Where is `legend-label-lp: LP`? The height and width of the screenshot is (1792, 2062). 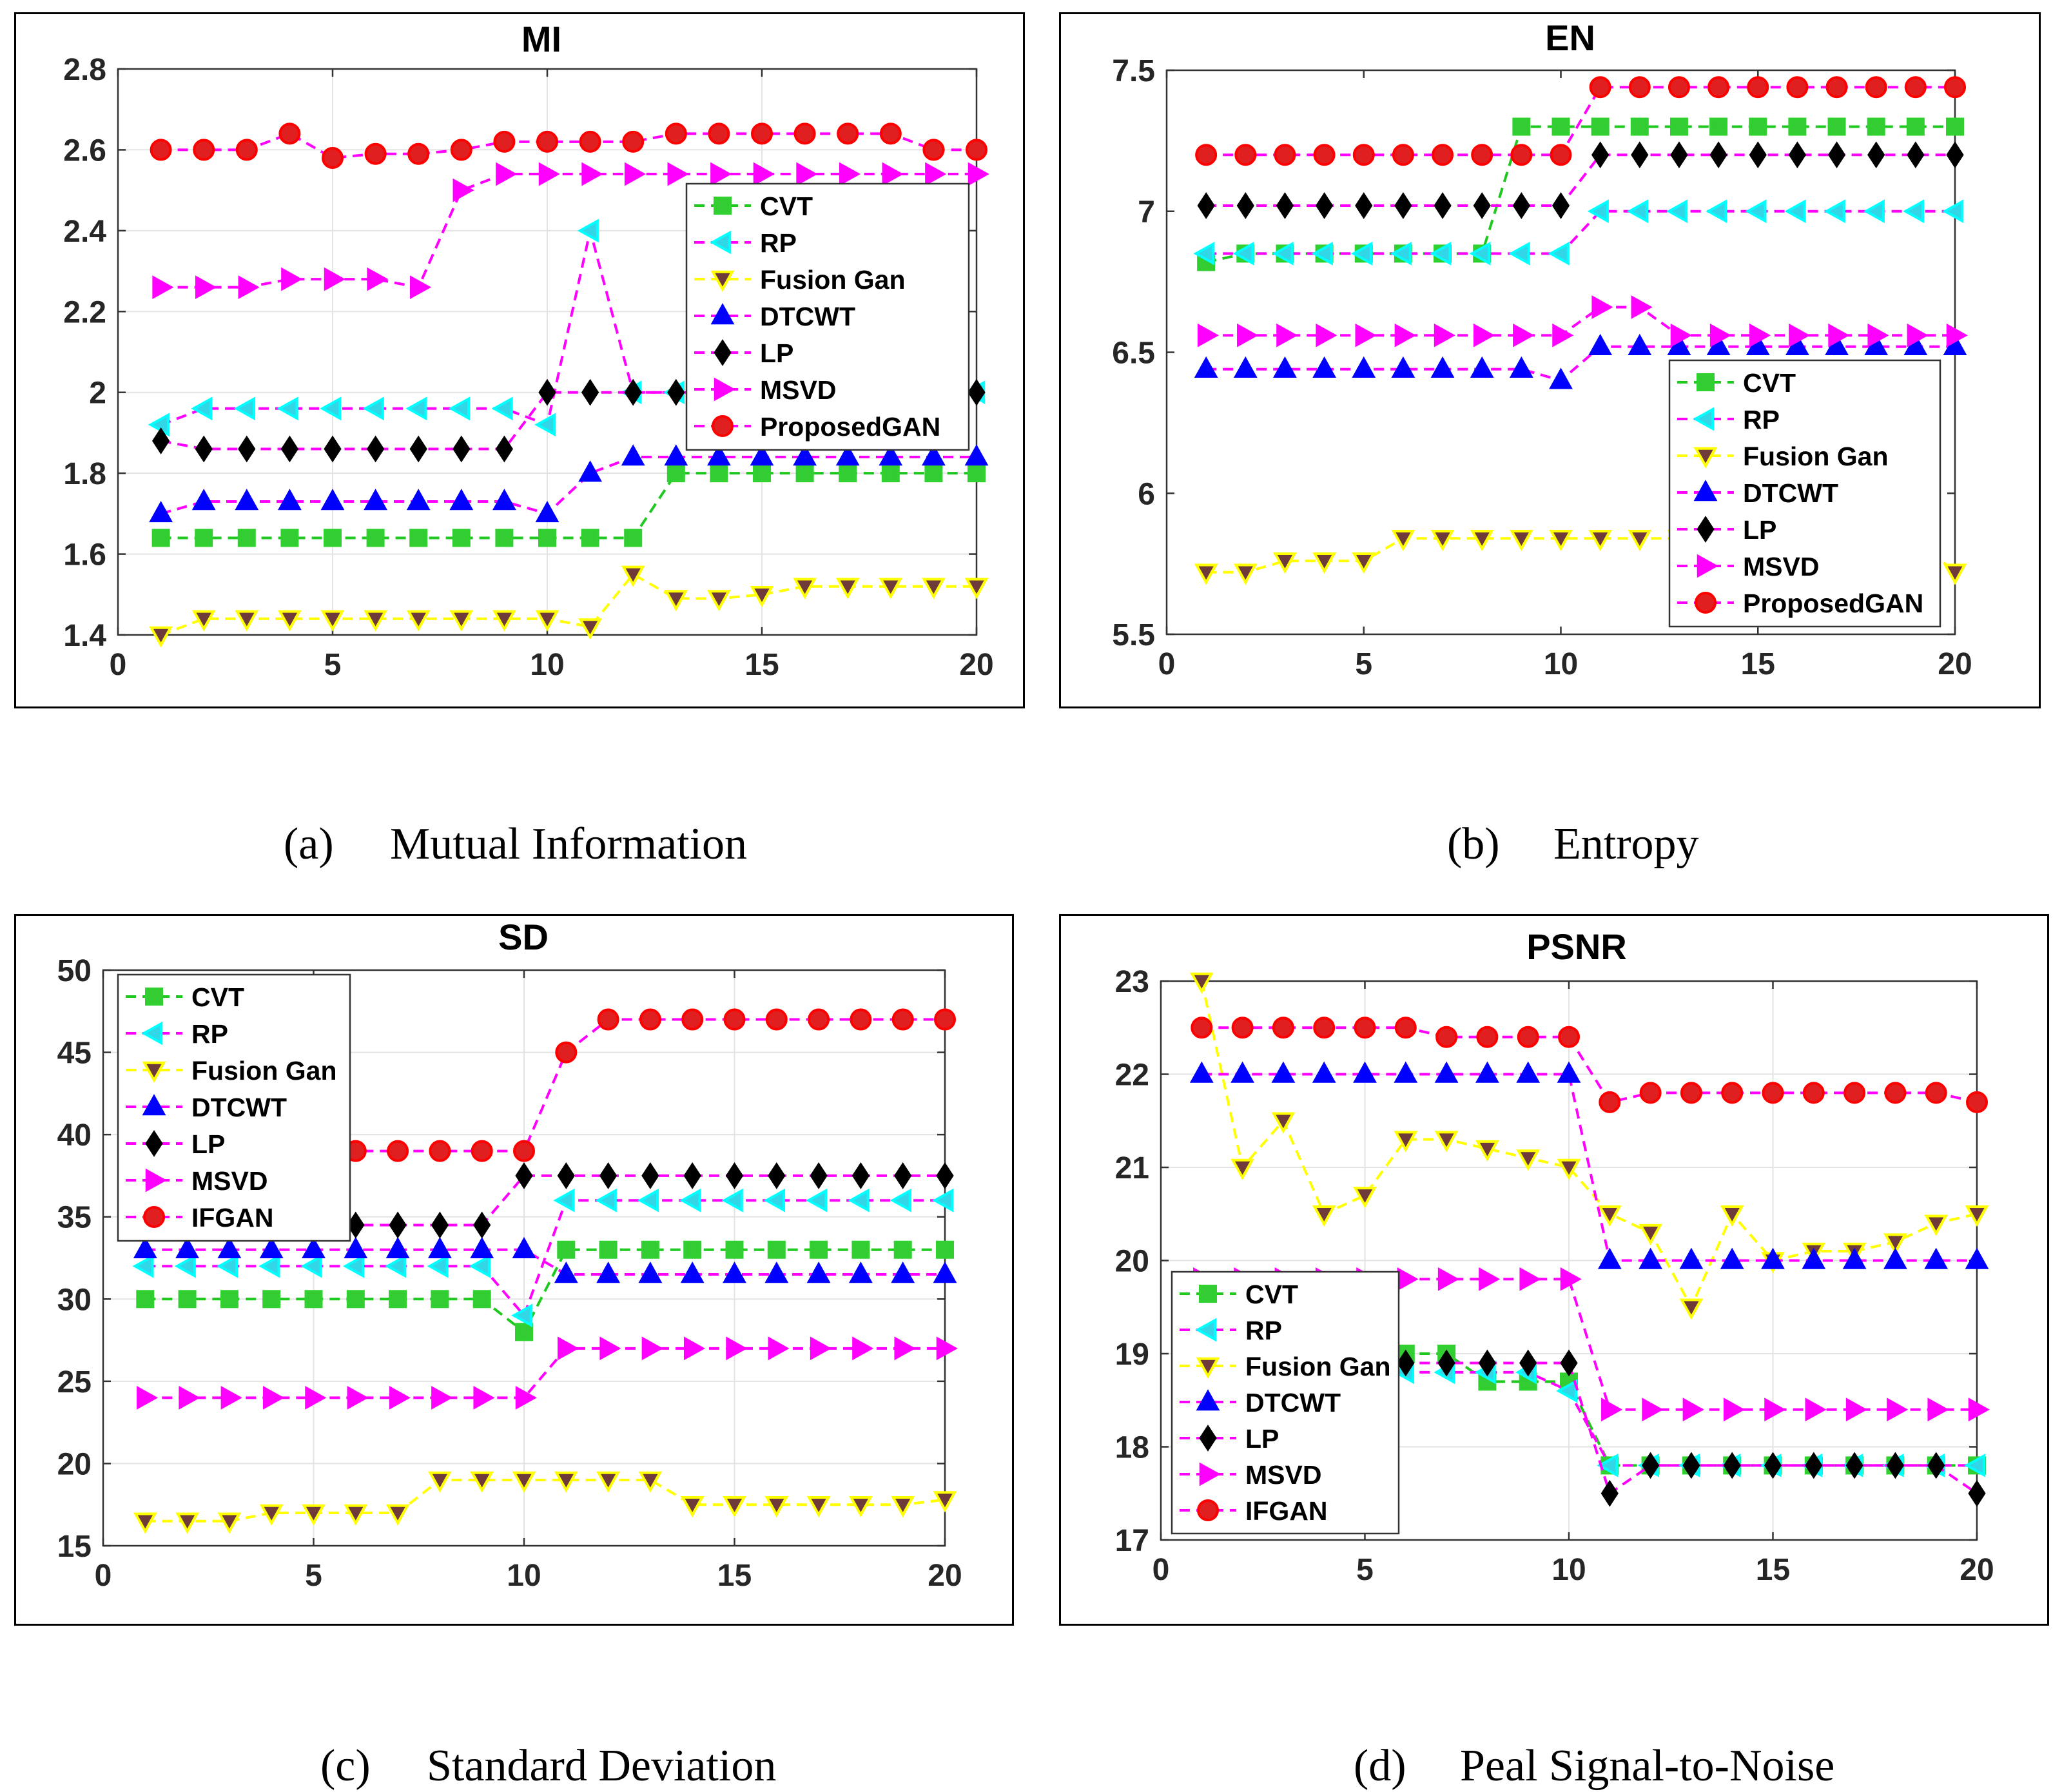
legend-label-lp: LP is located at coordinates (777, 353).